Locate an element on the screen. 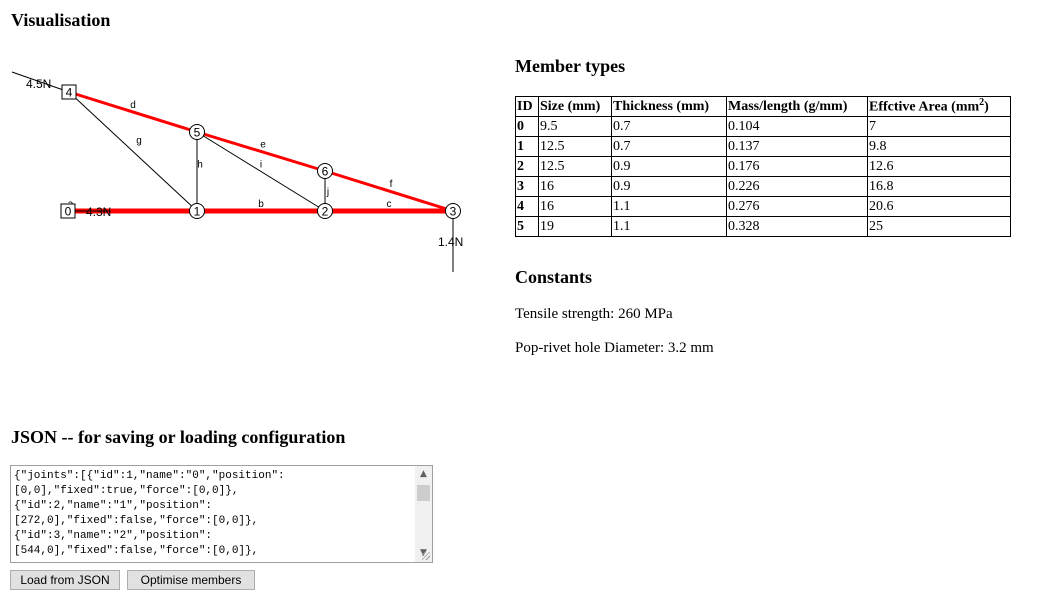 This screenshot has height=605, width=1039. joint-label-6: 6 is located at coordinates (325, 172).